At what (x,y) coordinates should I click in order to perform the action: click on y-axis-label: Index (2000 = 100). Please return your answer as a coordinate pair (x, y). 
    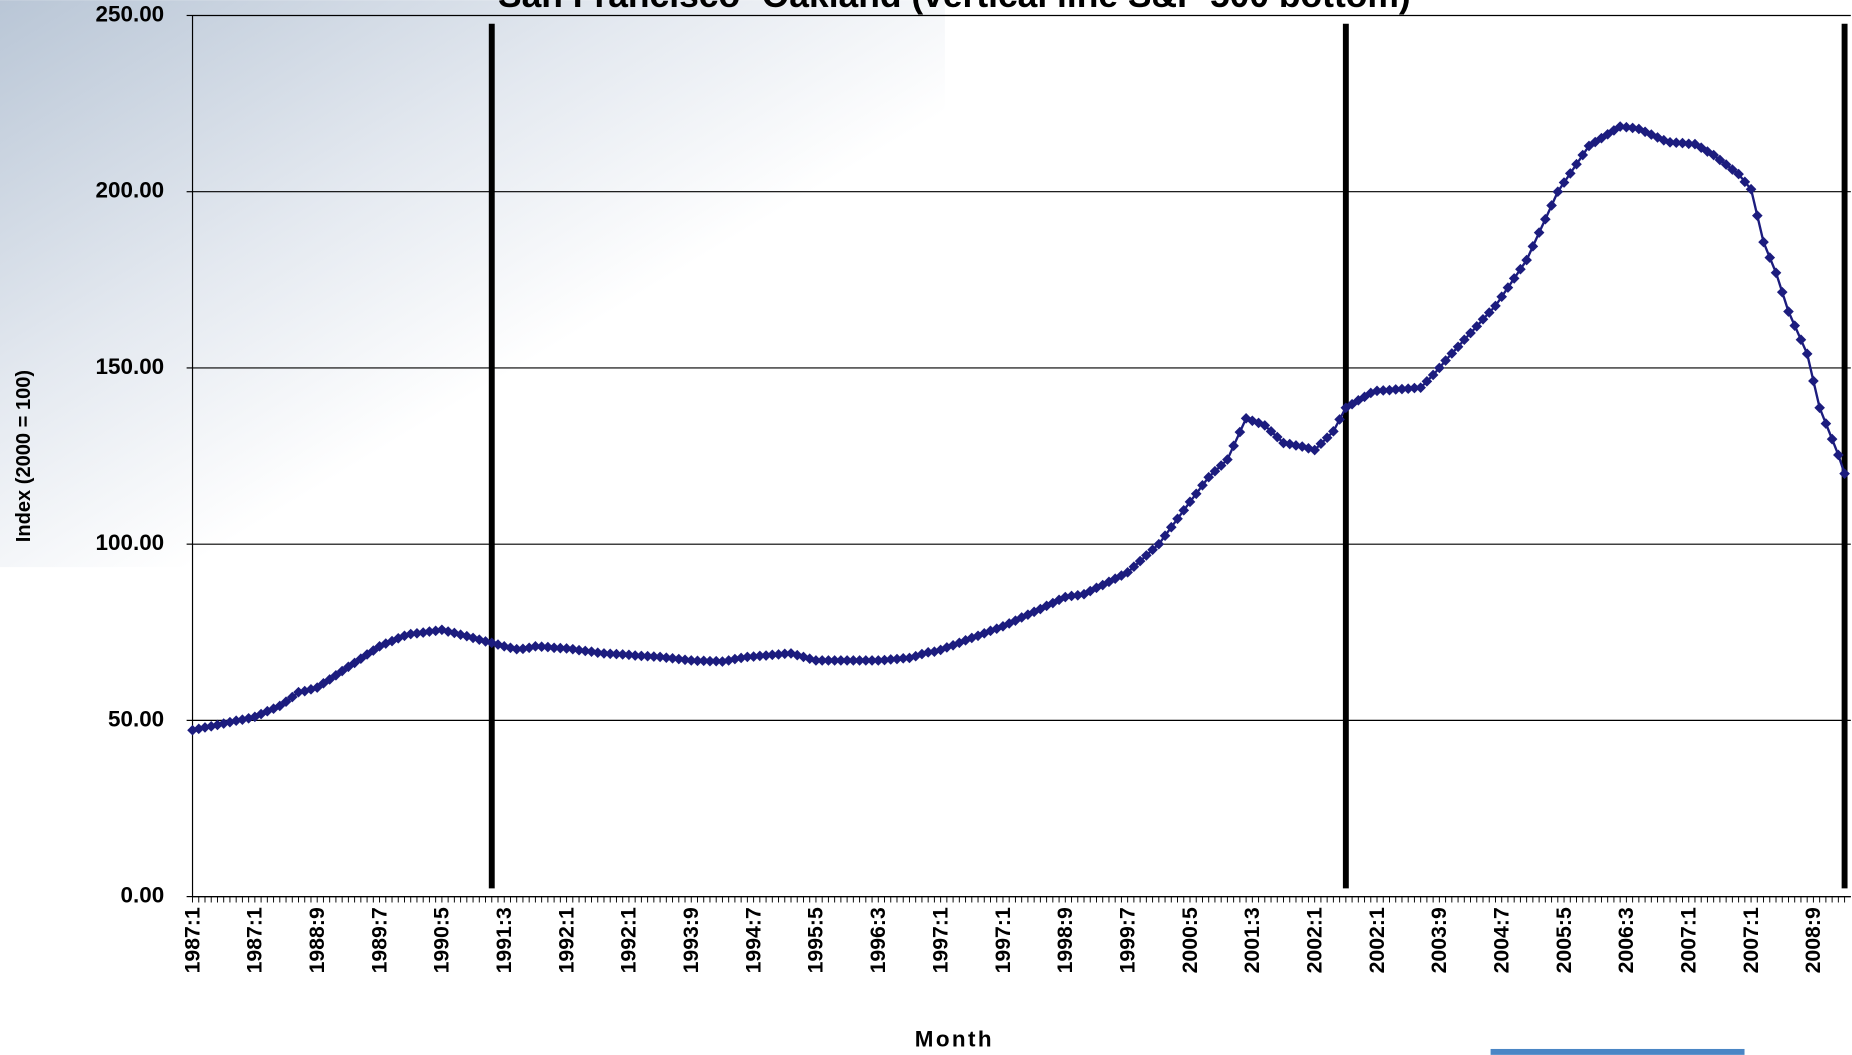
    Looking at the image, I should click on (24, 456).